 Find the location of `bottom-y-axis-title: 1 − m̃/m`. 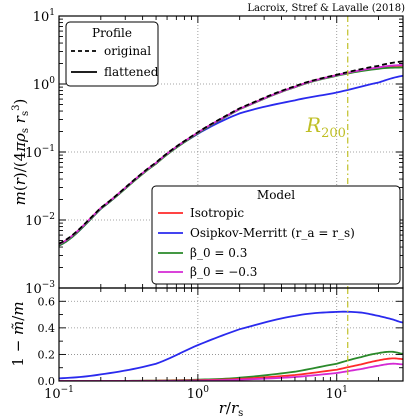

bottom-y-axis-title: 1 − m̃/m is located at coordinates (18, 333).